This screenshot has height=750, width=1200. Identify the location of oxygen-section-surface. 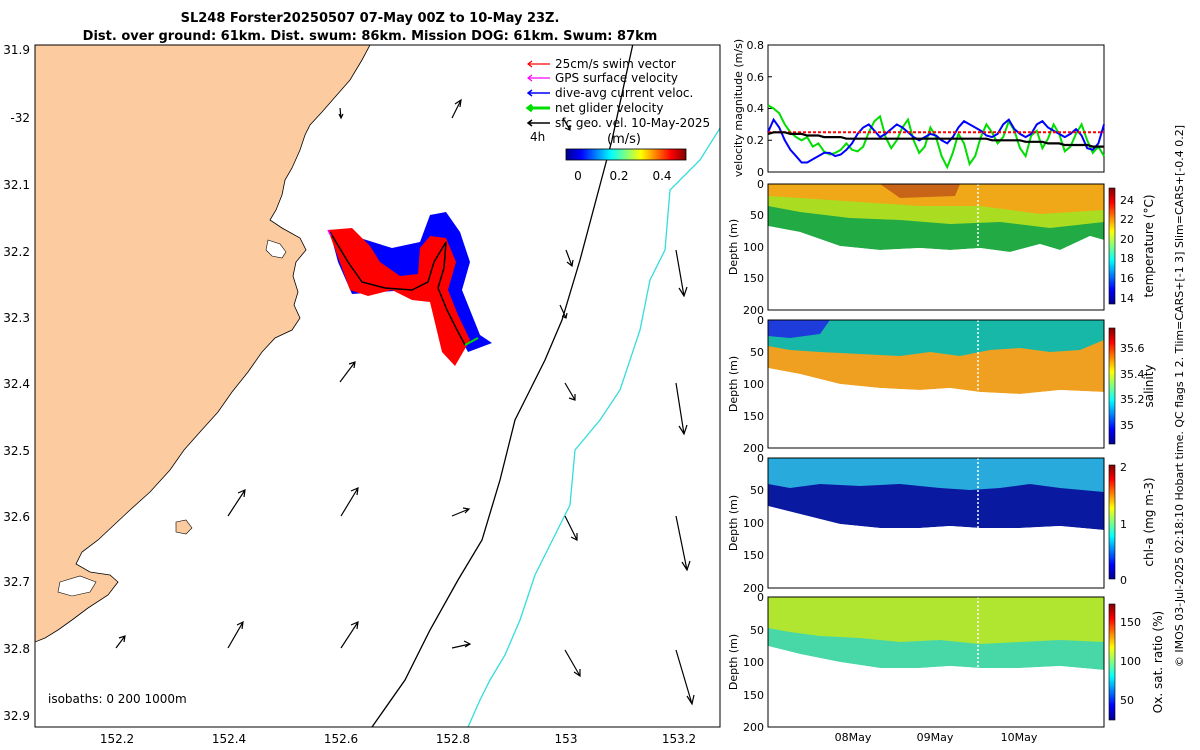
(936, 620).